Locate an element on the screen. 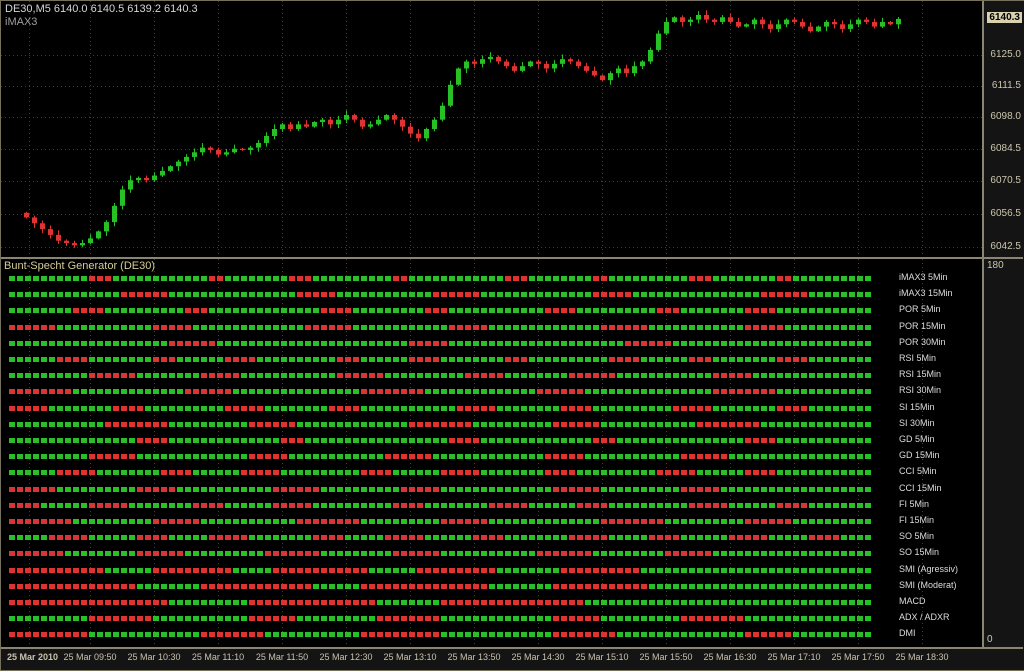 Image resolution: width=1024 pixels, height=671 pixels. indicator-axis-max: 180 is located at coordinates (995, 265).